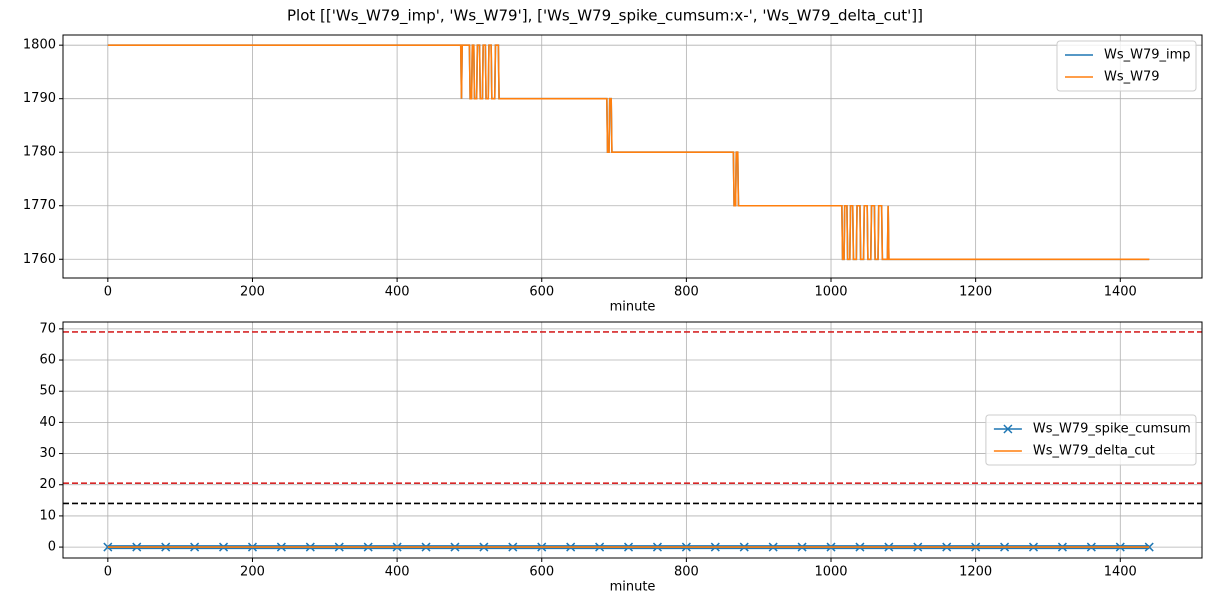 Image resolution: width=1211 pixels, height=611 pixels. What do you see at coordinates (39, 259) in the screenshot?
I see `y-tick-label: 1760` at bounding box center [39, 259].